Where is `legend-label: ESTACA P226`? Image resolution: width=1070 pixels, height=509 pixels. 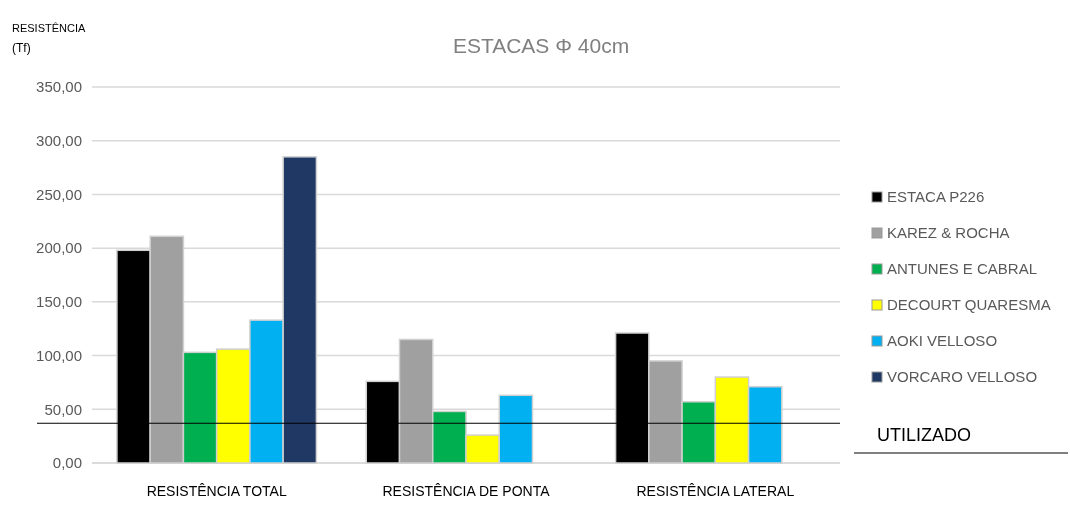
legend-label: ESTACA P226 is located at coordinates (936, 197).